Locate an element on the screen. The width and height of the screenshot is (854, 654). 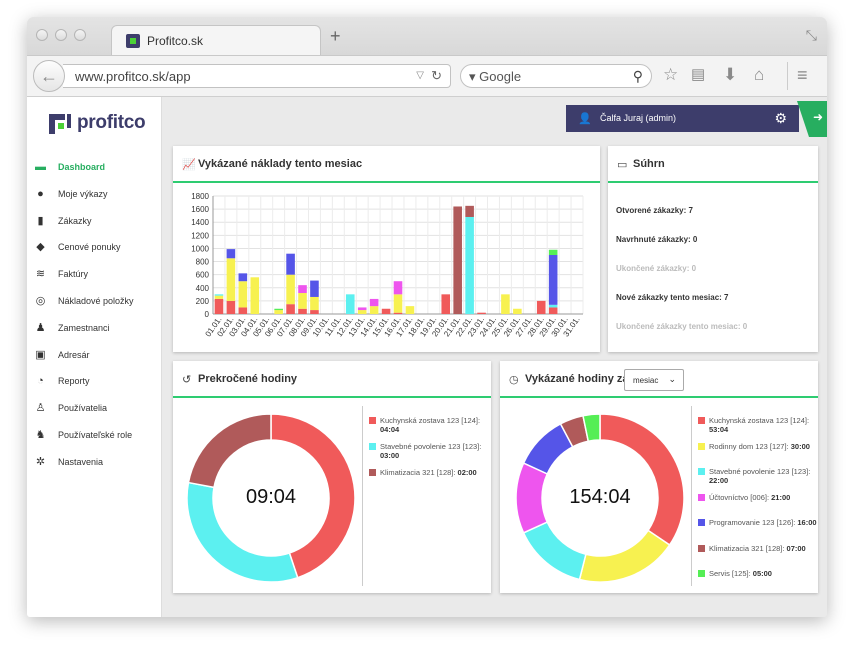
sidebar-item-12: ✲ Nastavenia is located at coordinates (94, 463).